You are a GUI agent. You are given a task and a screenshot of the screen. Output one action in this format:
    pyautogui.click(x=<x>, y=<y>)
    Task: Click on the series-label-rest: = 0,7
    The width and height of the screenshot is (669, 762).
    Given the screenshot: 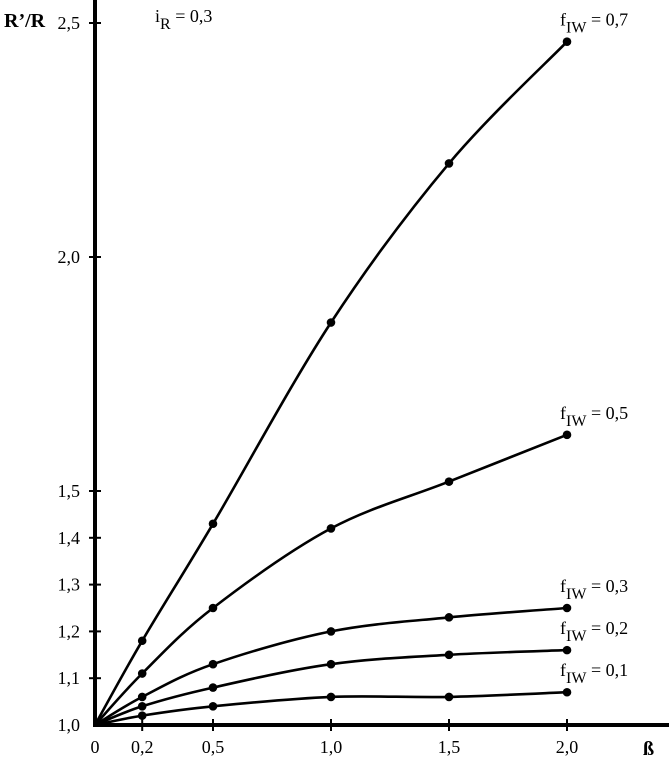 What is the action you would take?
    pyautogui.click(x=607, y=20)
    